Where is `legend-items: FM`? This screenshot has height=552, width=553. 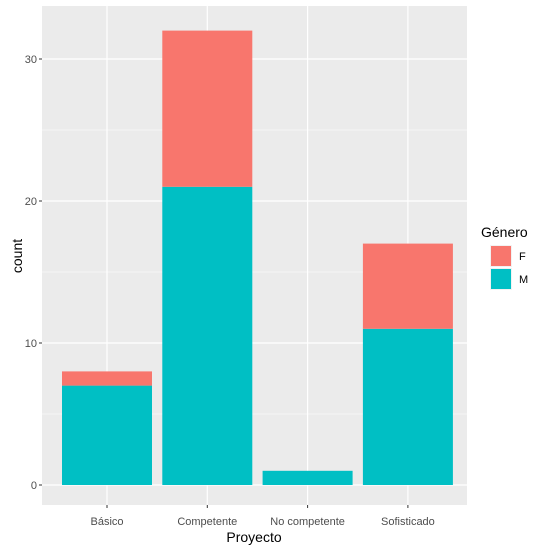
legend-items: FM is located at coordinates (509, 267).